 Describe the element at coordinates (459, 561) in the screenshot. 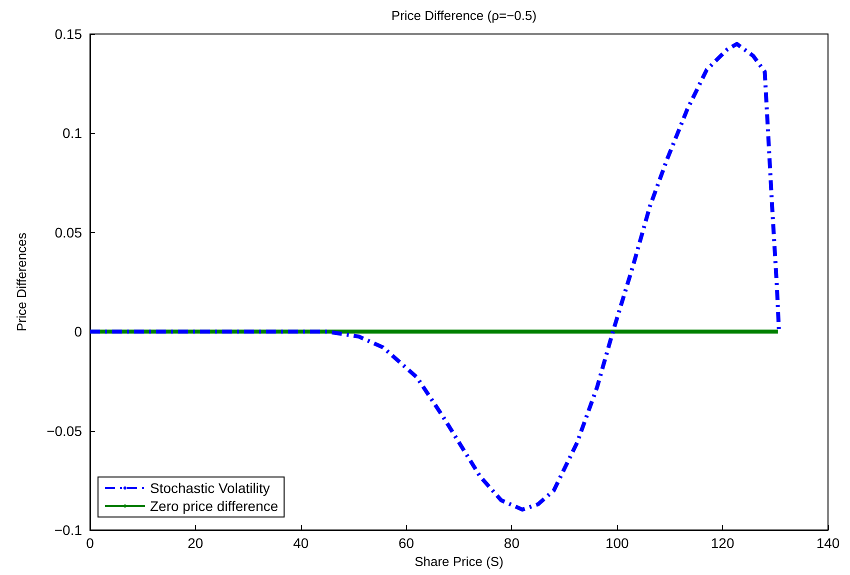

I see `x-axis-title: Share Price (S)` at that location.